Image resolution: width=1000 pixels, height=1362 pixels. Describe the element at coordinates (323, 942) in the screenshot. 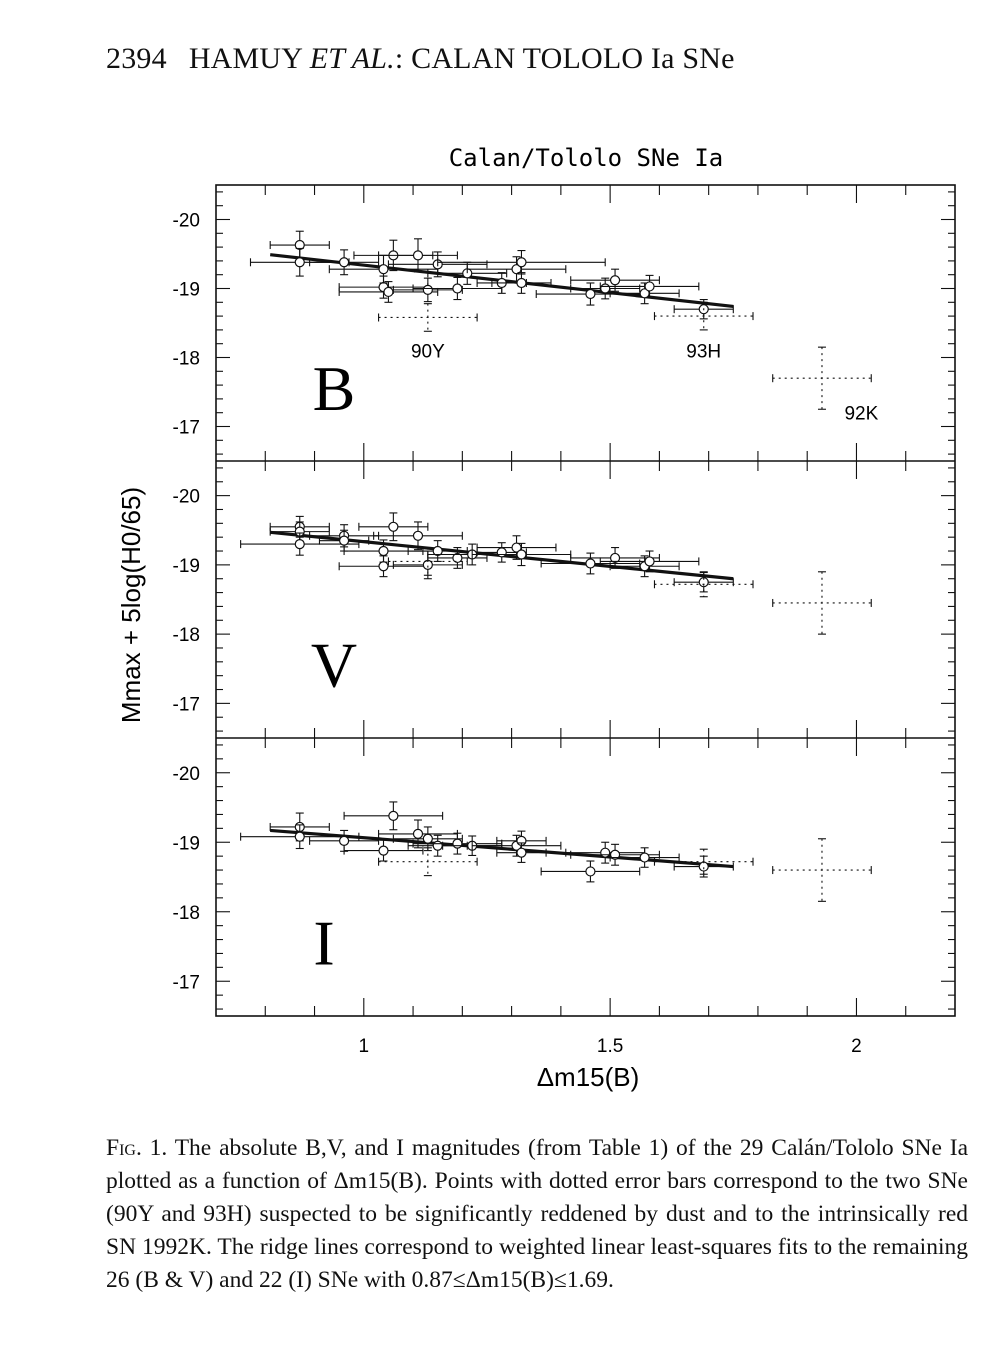

I see `panel-band-label: I` at that location.